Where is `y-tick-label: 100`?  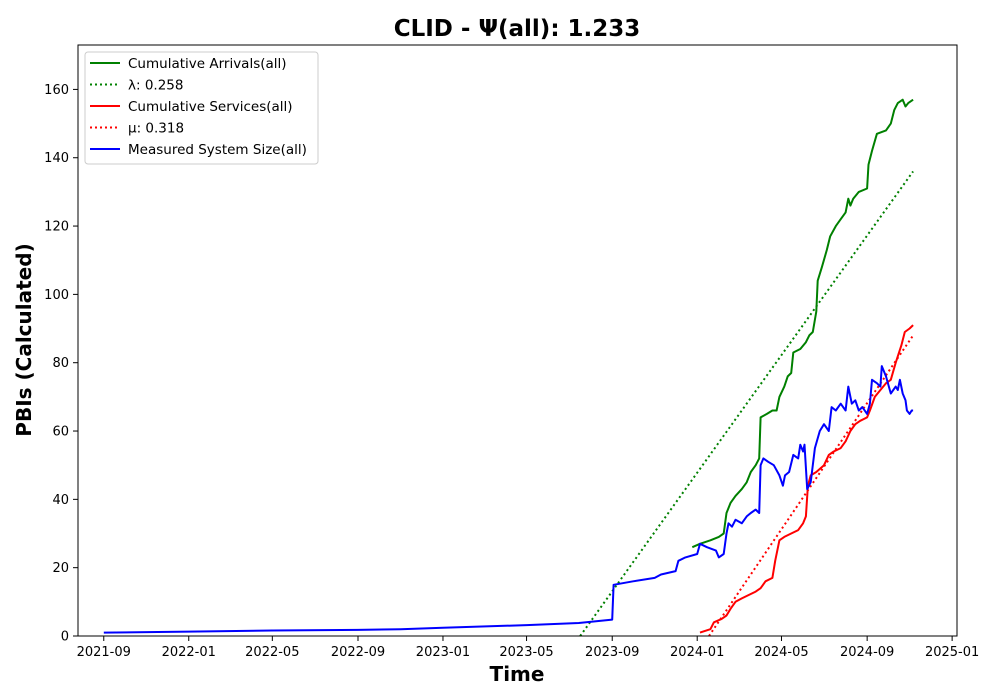
y-tick-label: 100 is located at coordinates (56, 295).